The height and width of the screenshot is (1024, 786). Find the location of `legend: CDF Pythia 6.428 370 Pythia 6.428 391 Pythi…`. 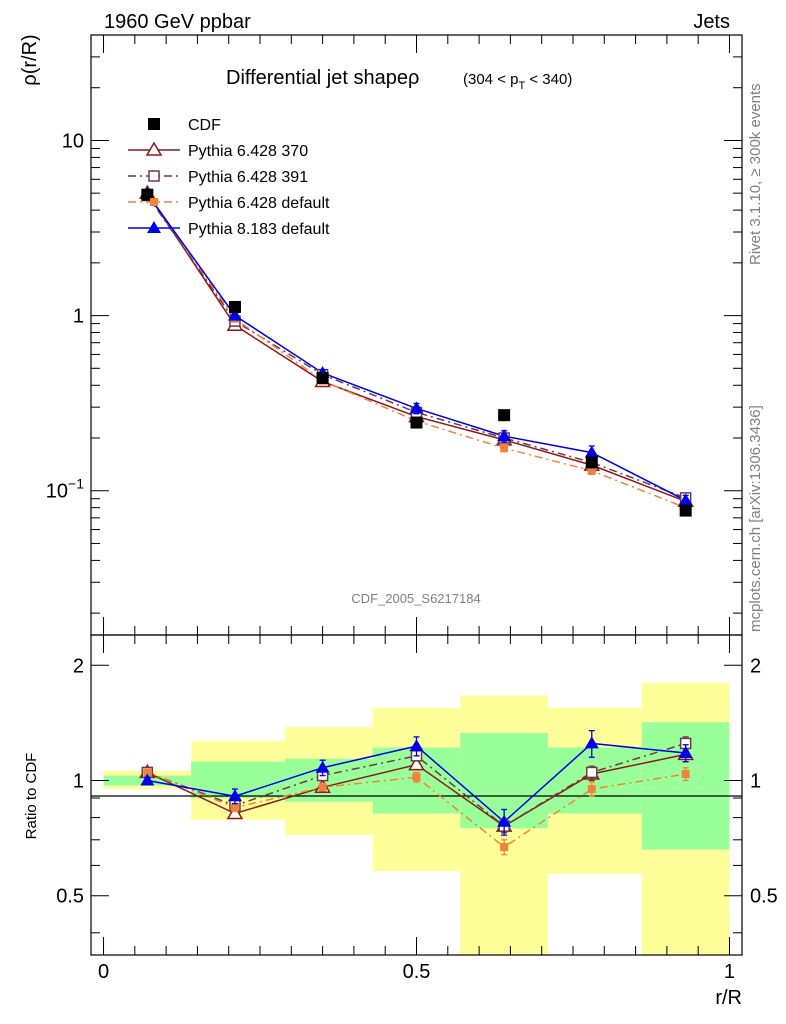

legend: CDF Pythia 6.428 370 Pythia 6.428 391 Pythi… is located at coordinates (229, 177).